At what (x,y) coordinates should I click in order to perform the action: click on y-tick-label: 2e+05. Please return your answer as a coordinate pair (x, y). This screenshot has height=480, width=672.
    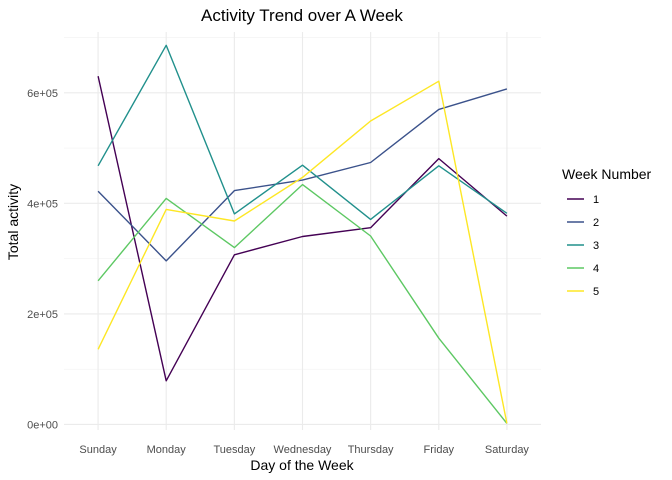
    Looking at the image, I should click on (42, 315).